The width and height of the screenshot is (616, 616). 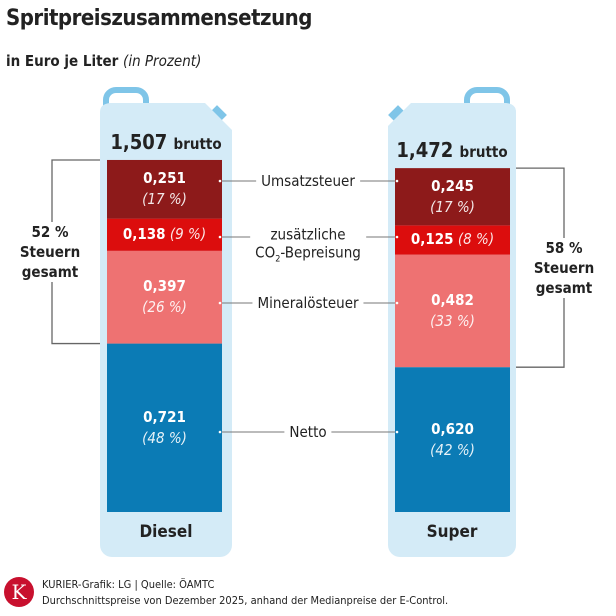 I want to click on data-label: 0,125 (8 %), so click(x=452, y=239).